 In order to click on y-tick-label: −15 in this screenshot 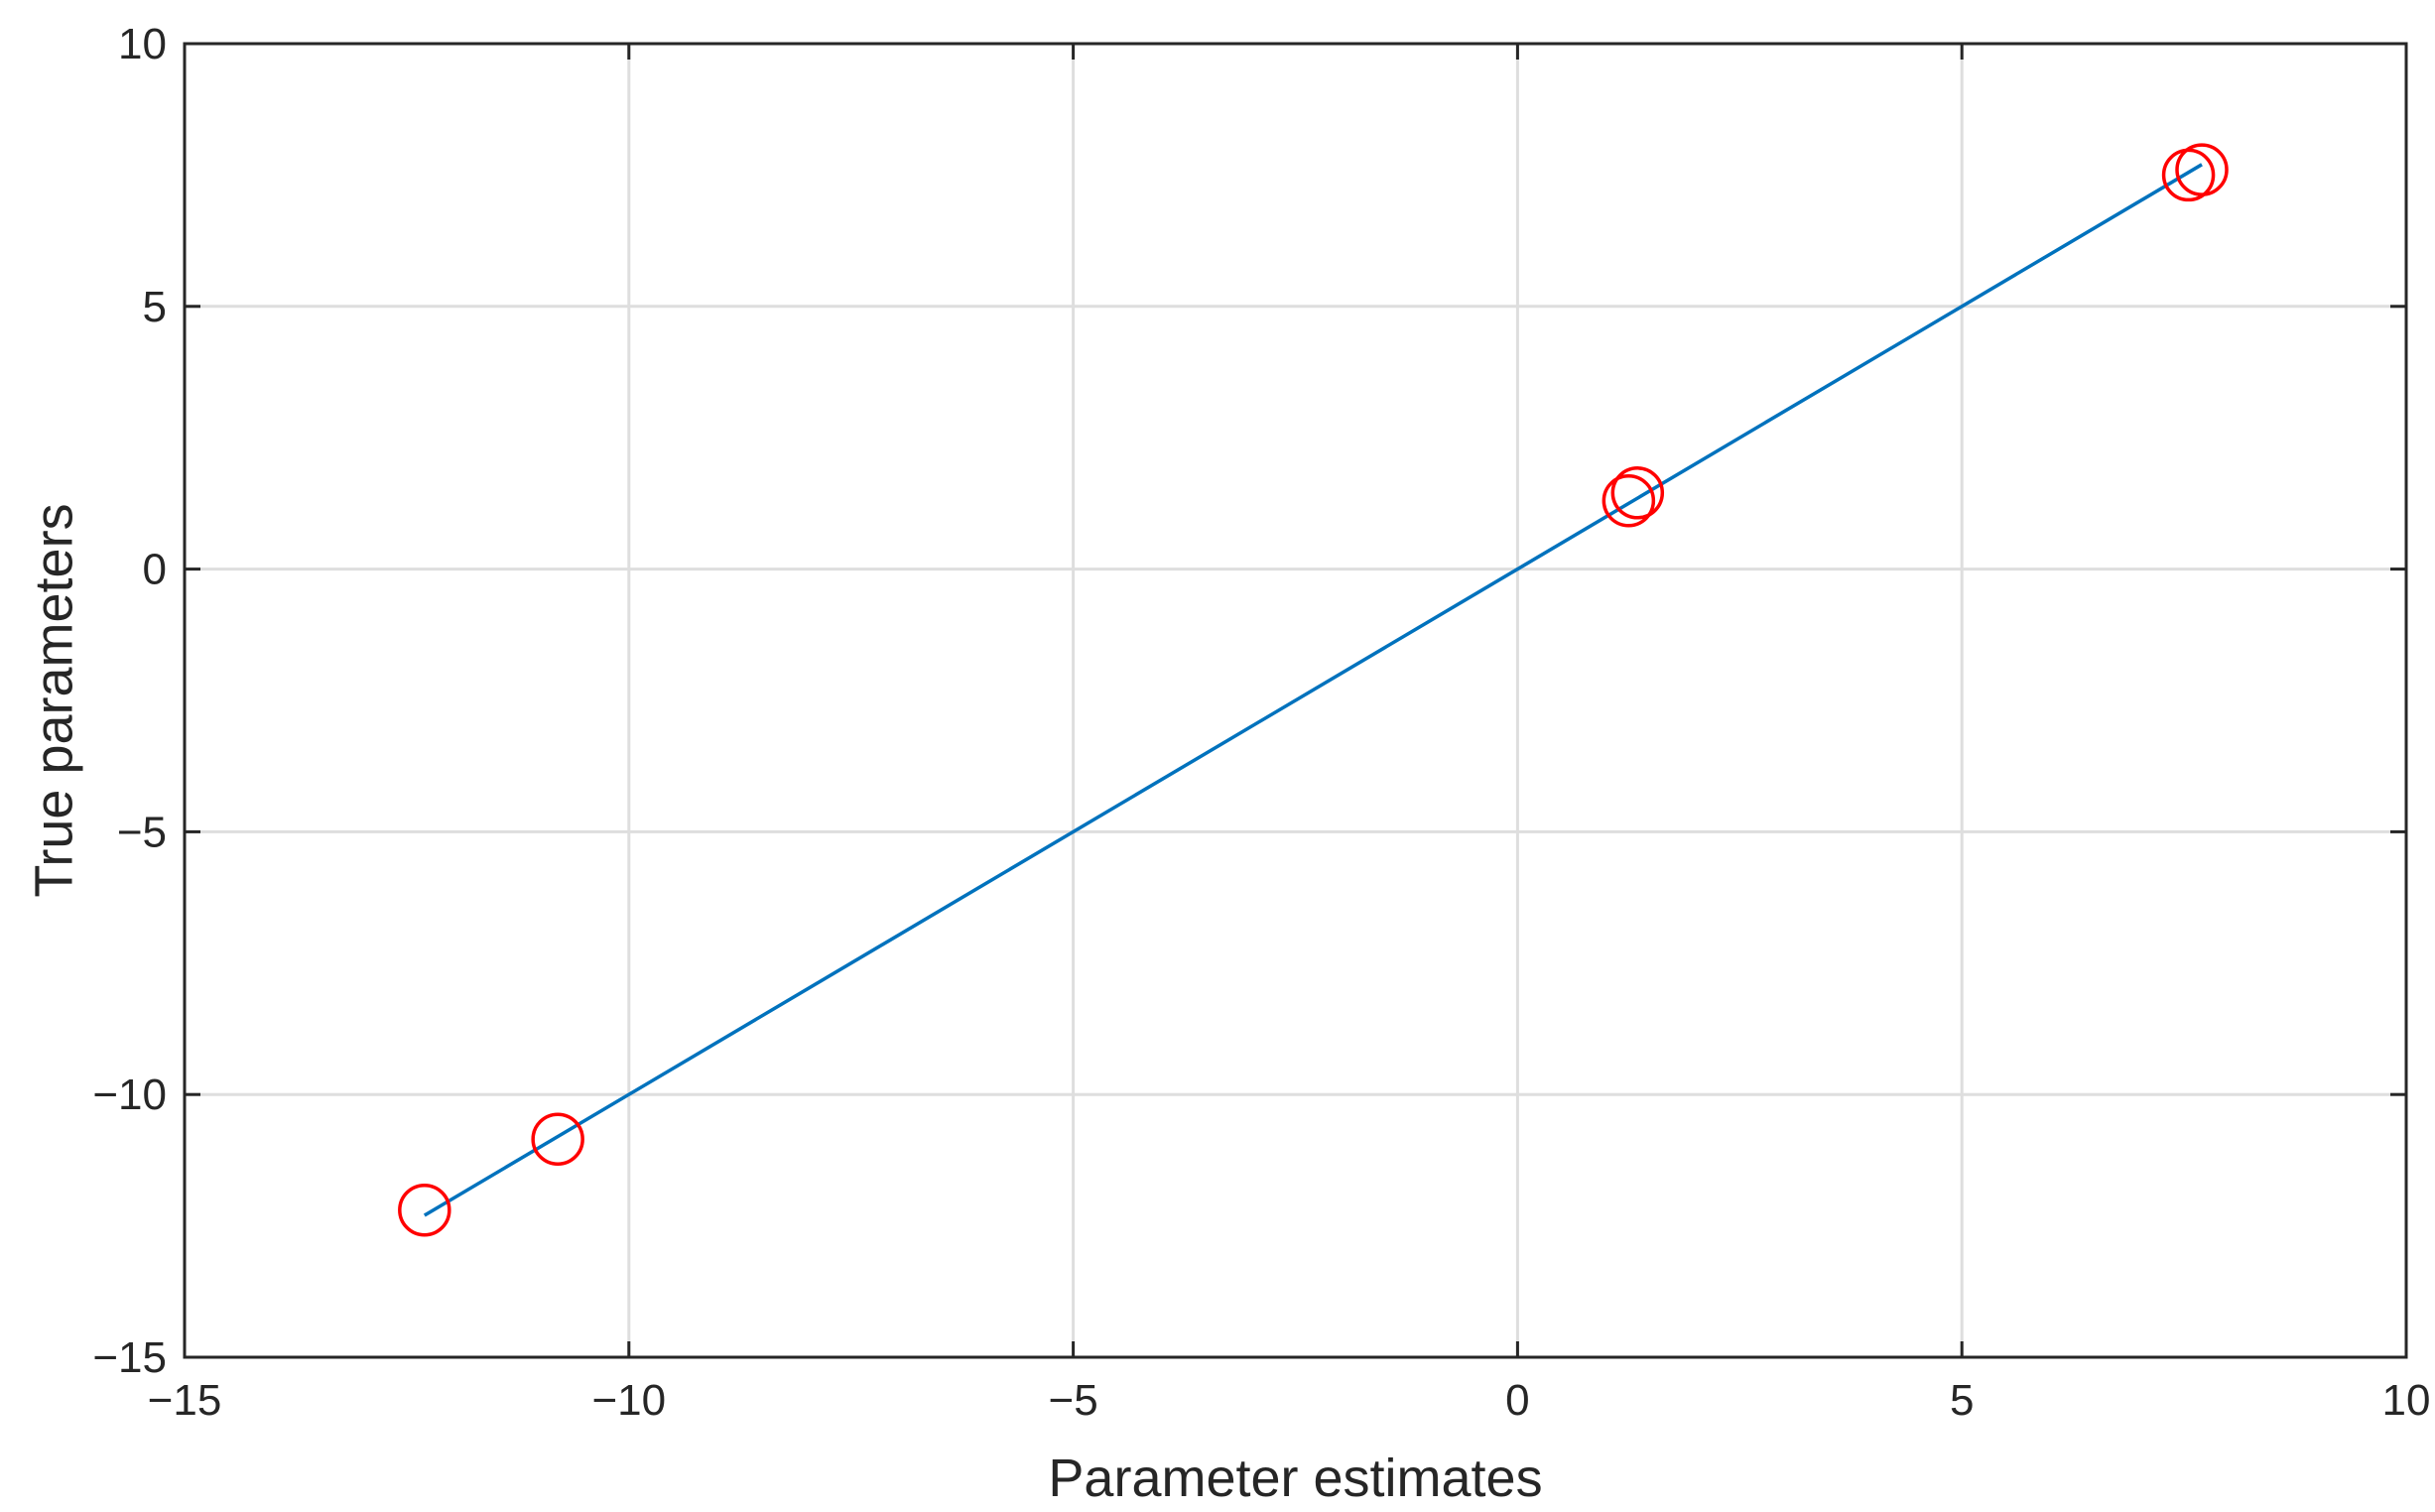, I will do `click(130, 1357)`.